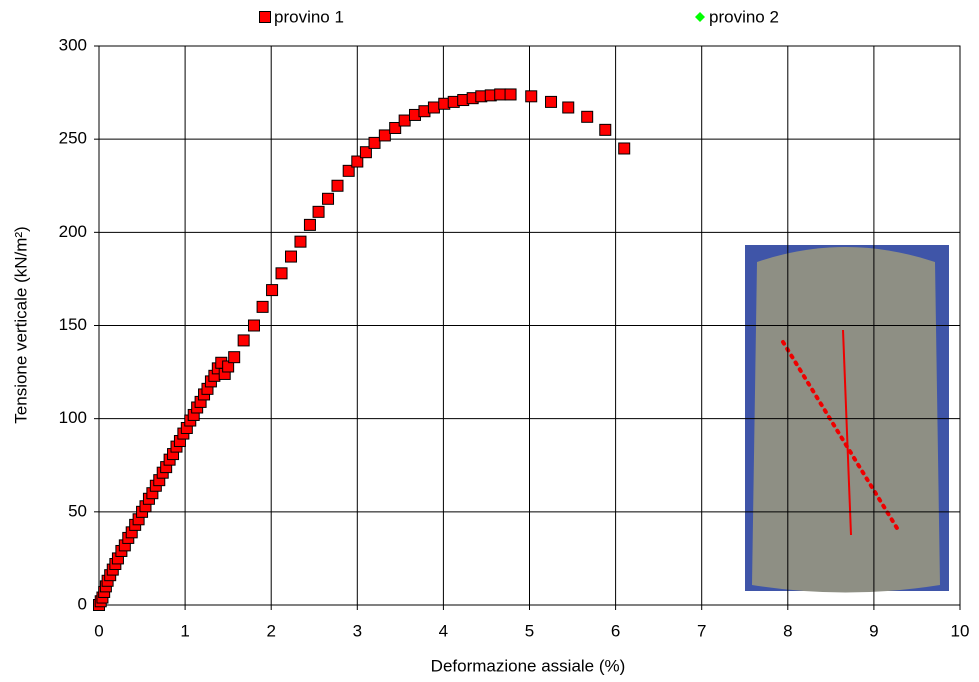 The height and width of the screenshot is (682, 979). Describe the element at coordinates (443, 630) in the screenshot. I see `x-tick-label: 4` at that location.